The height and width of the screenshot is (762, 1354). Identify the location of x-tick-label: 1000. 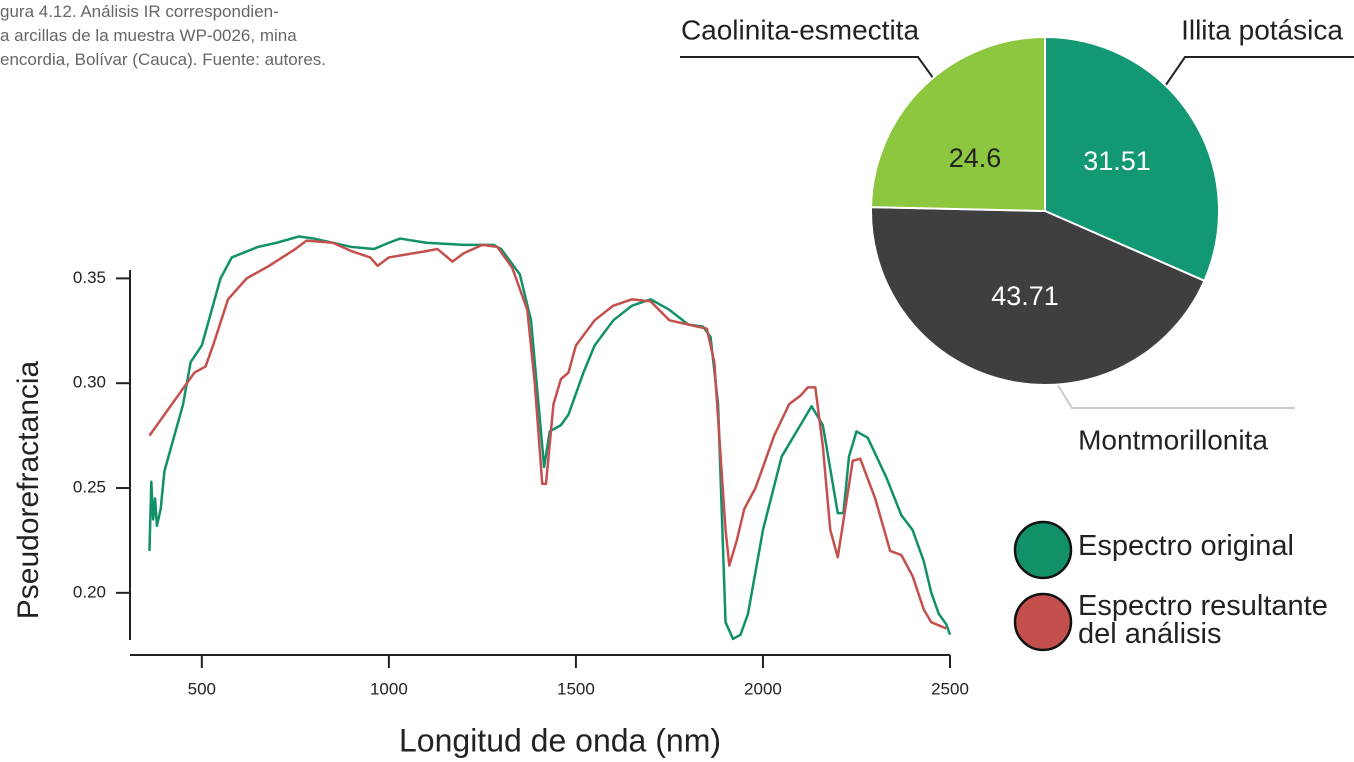
(389, 688).